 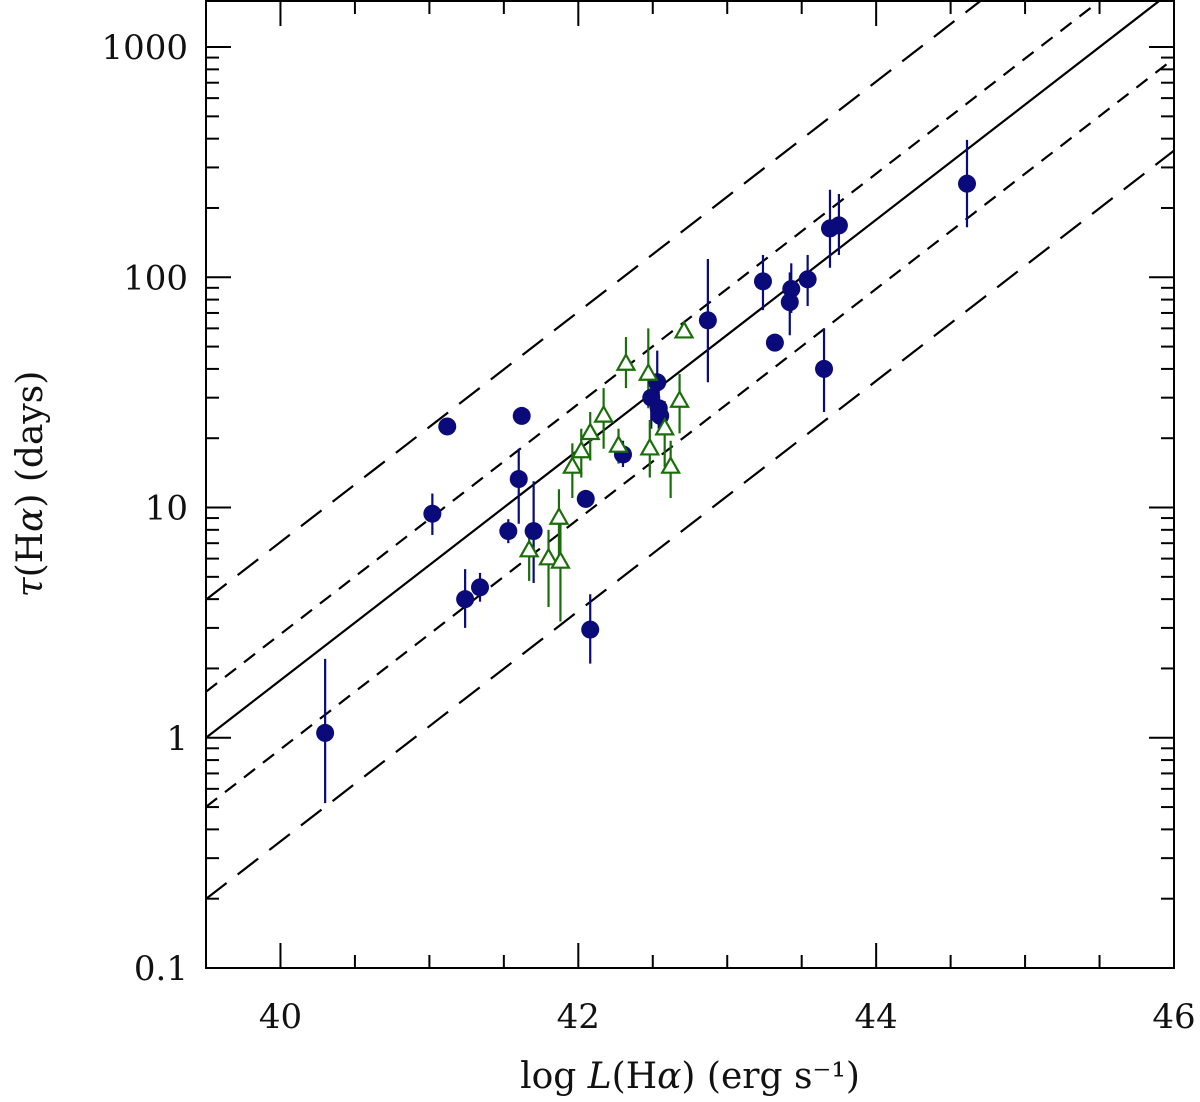 What do you see at coordinates (1173, 1017) in the screenshot?
I see `x-tick-label-46: 46` at bounding box center [1173, 1017].